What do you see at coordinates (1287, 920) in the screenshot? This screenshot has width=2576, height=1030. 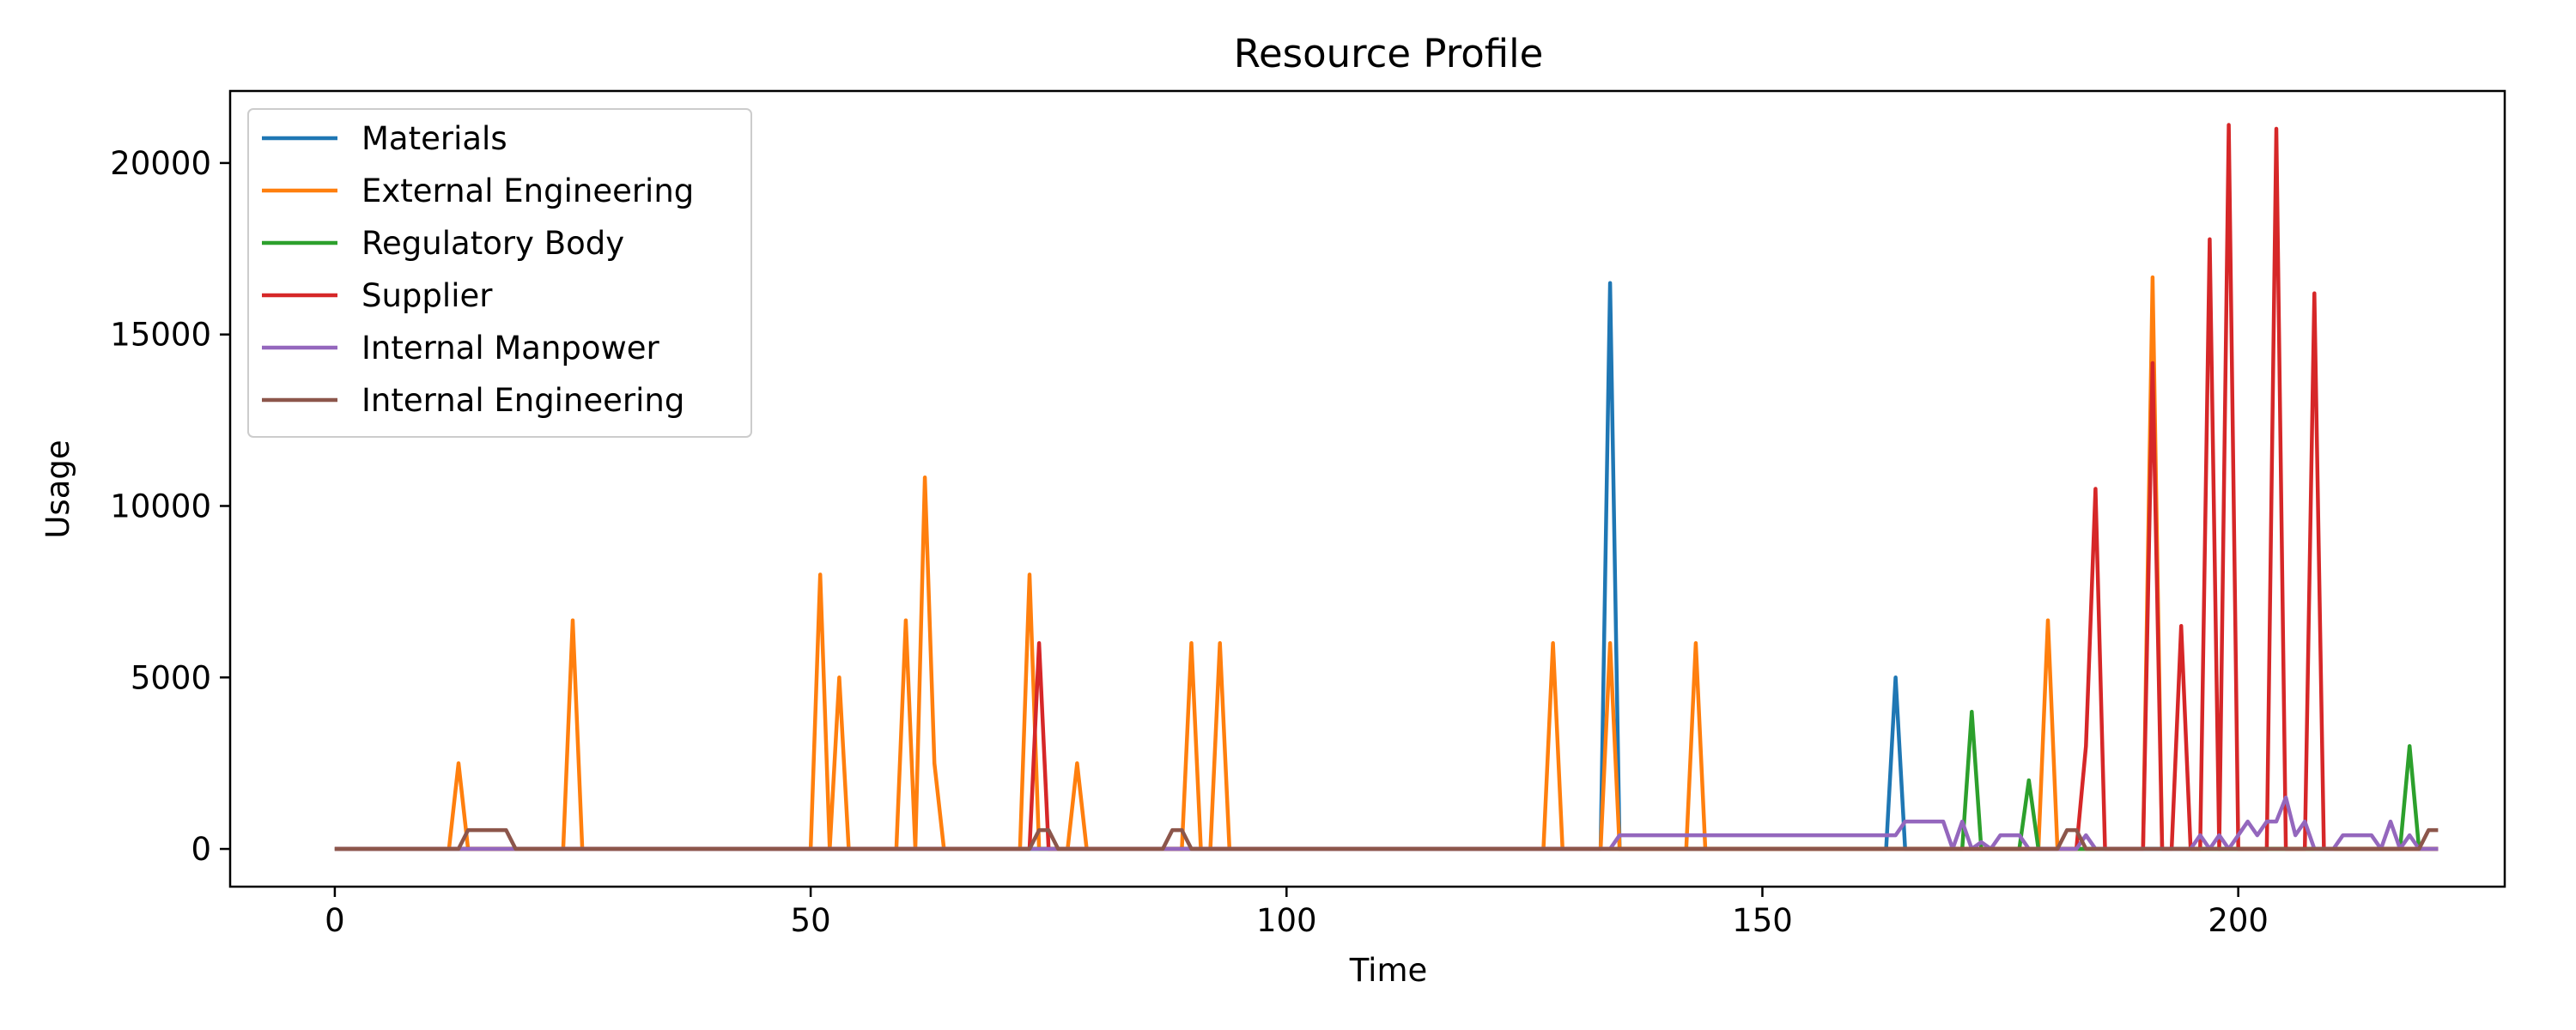 I see `x-tick-label: 100` at bounding box center [1287, 920].